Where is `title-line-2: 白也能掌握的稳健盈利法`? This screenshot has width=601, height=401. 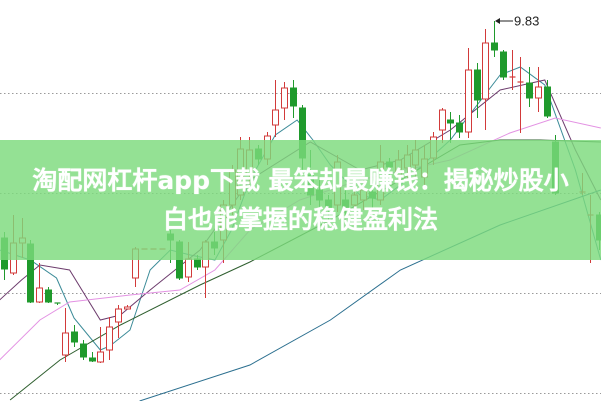
title-line-2: 白也能掌握的稳健盈利法 is located at coordinates (300, 219).